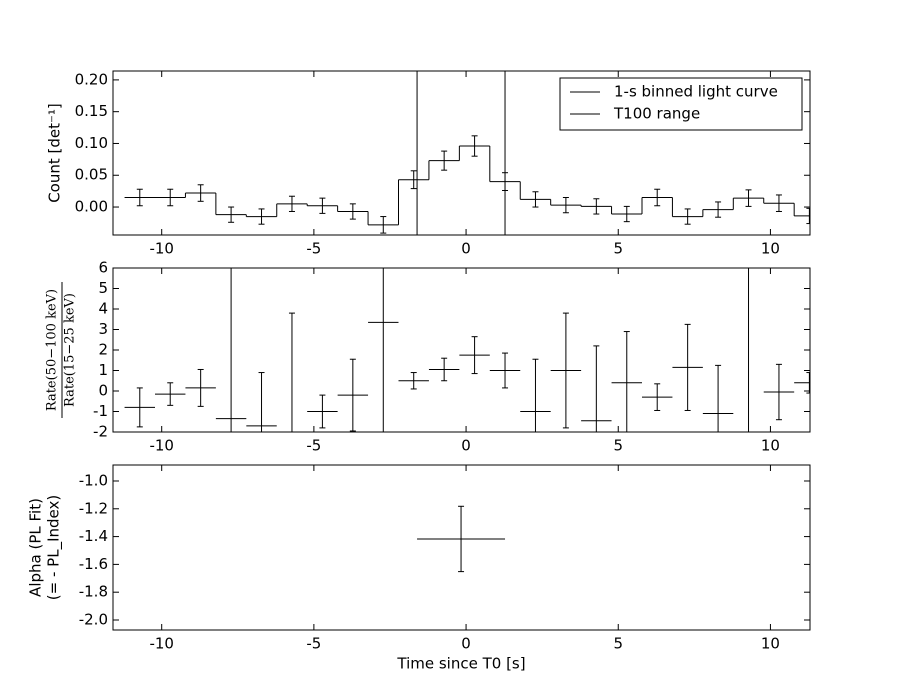 The height and width of the screenshot is (700, 900). What do you see at coordinates (93, 592) in the screenshot?
I see `y-tick-label: -1.8` at bounding box center [93, 592].